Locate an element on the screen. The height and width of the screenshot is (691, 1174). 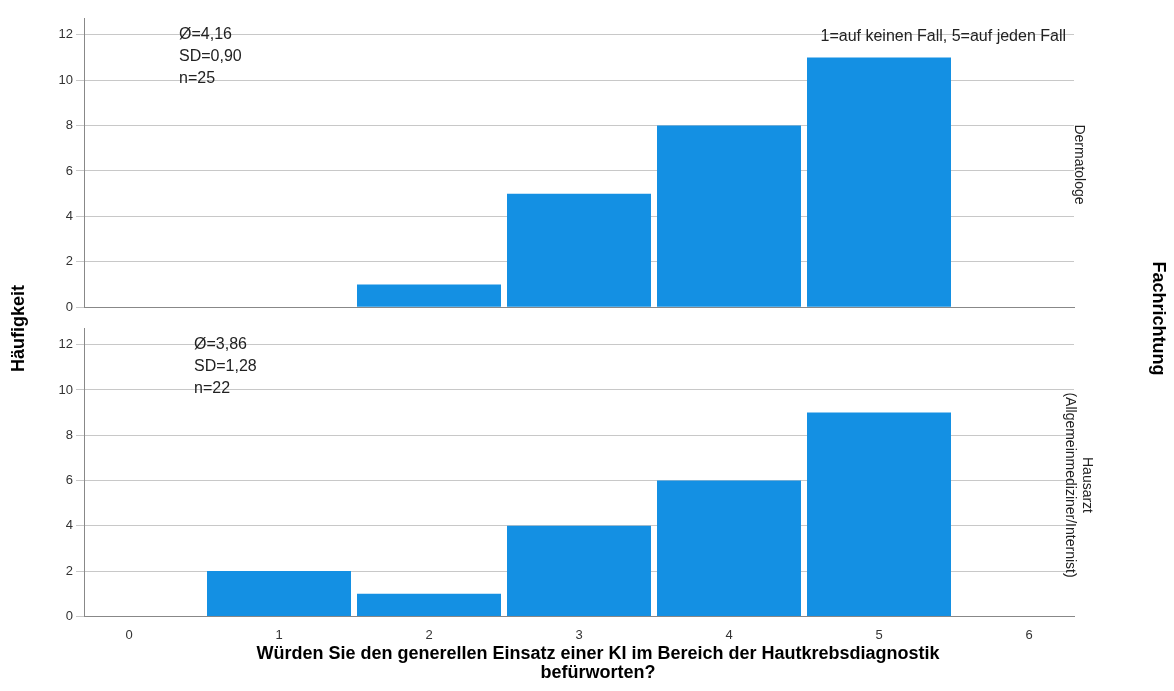
x-axis-title: Würden Sie den generellen Einsatz einer KI im Bereich der Hautkrebsdiagnostik befürworten? is located at coordinates (598, 662).